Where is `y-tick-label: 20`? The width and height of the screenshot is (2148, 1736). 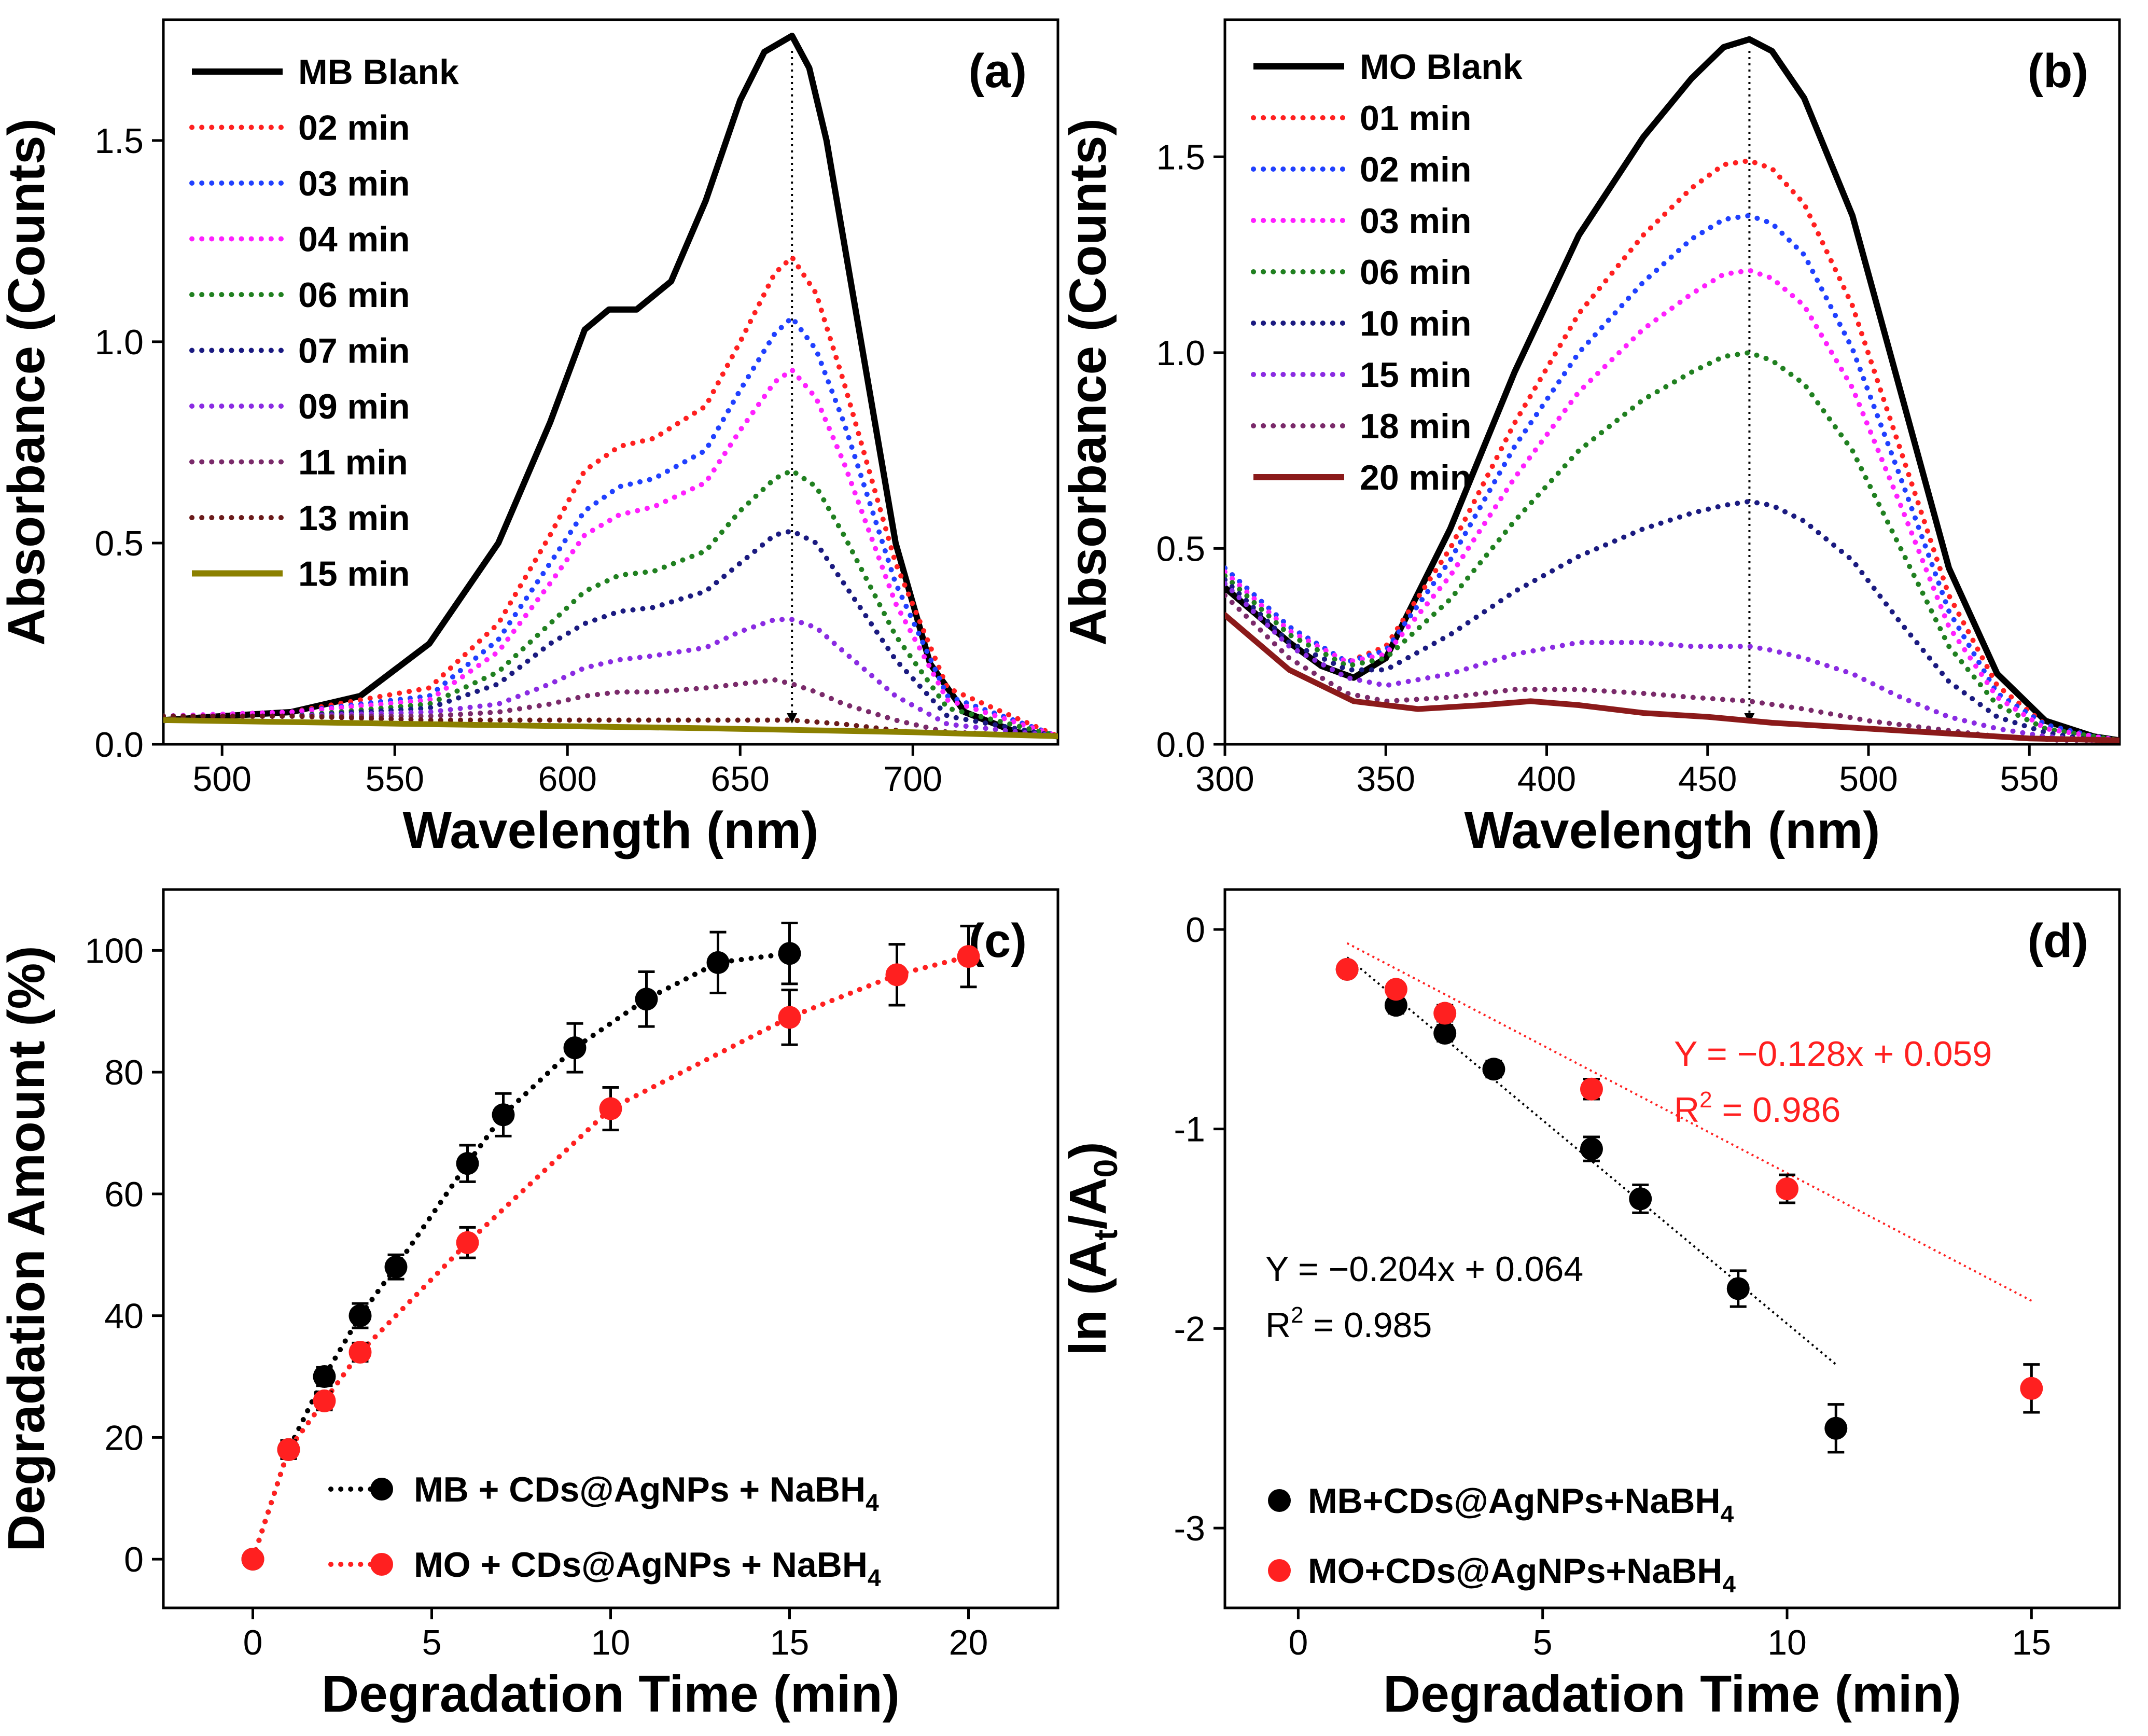
y-tick-label: 20 is located at coordinates (124, 1437).